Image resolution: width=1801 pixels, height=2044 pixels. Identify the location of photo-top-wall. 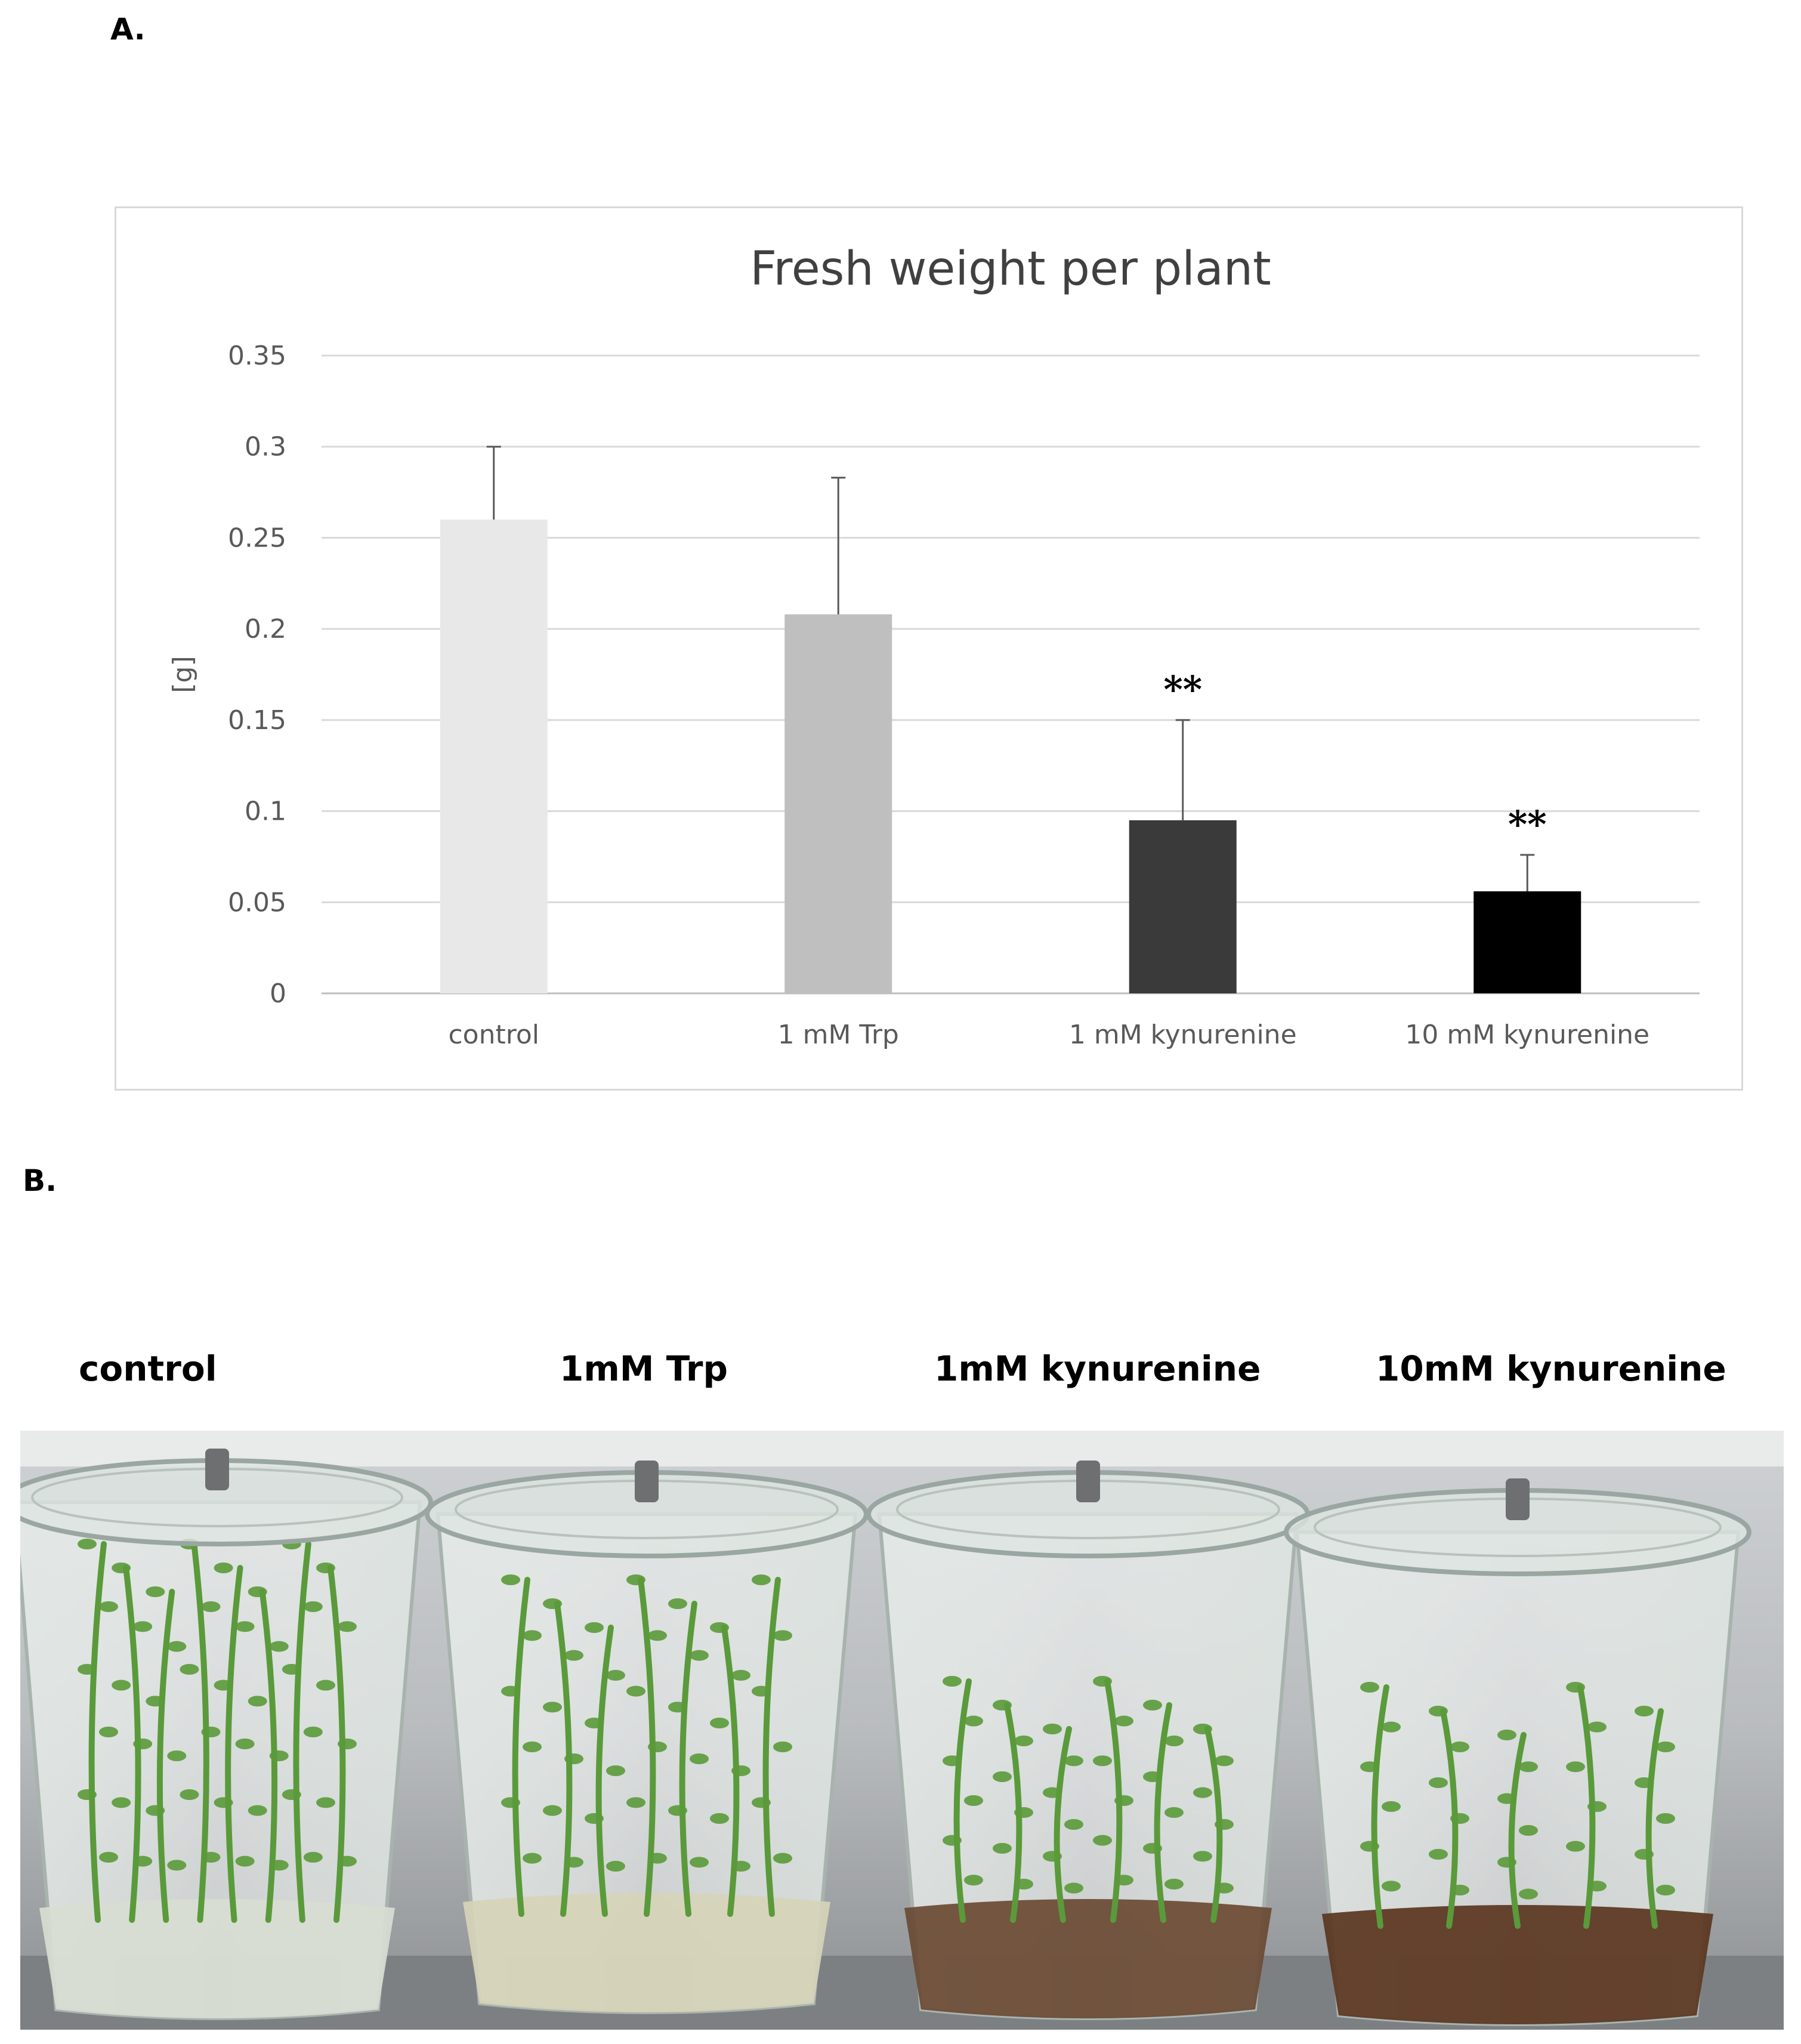
(902, 1448).